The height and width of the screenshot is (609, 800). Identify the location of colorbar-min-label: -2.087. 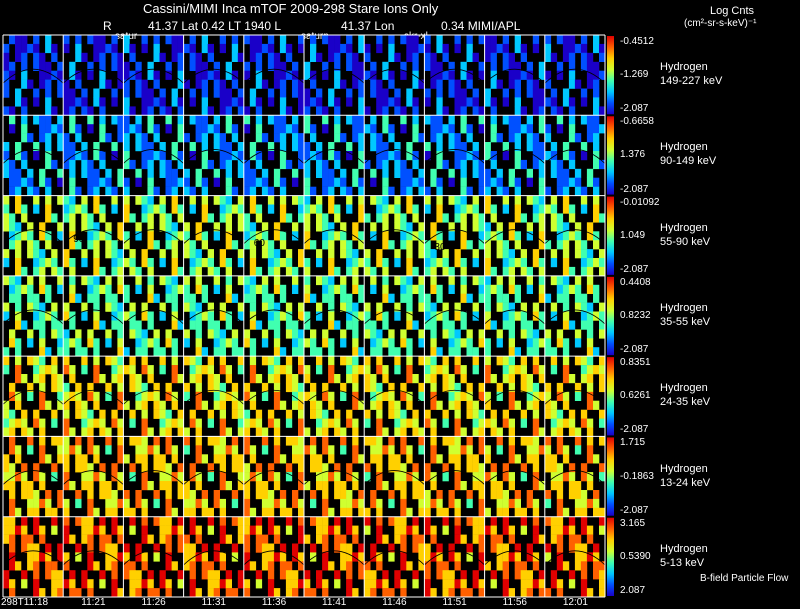
(634, 269).